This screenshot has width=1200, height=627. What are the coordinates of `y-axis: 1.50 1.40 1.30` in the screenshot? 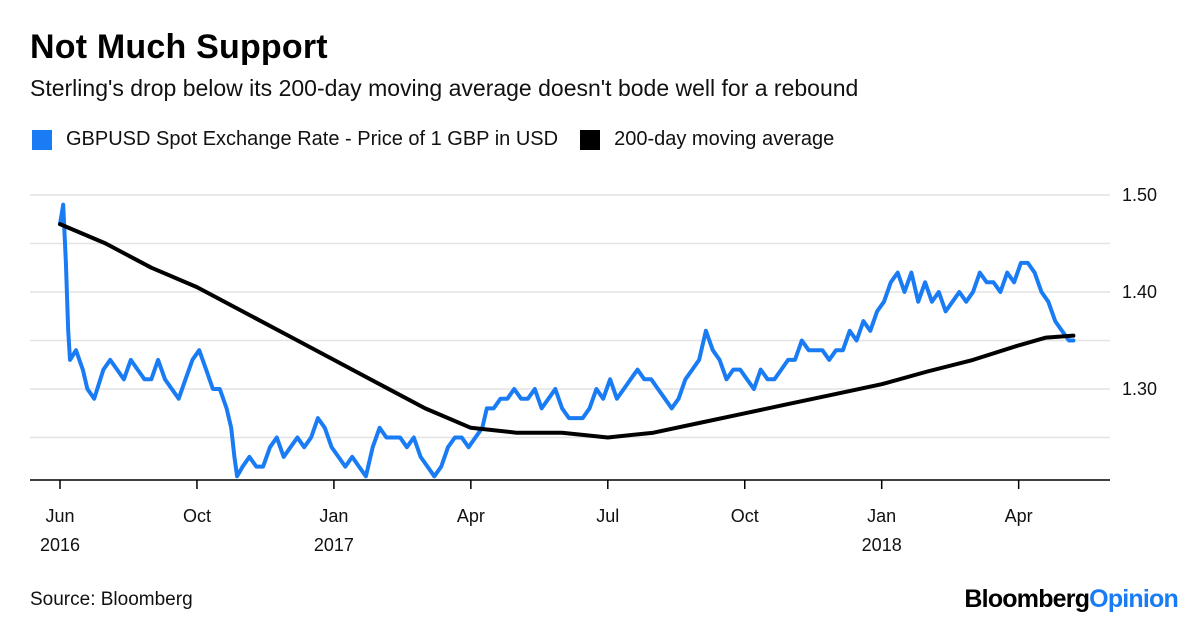 It's located at (1139, 292).